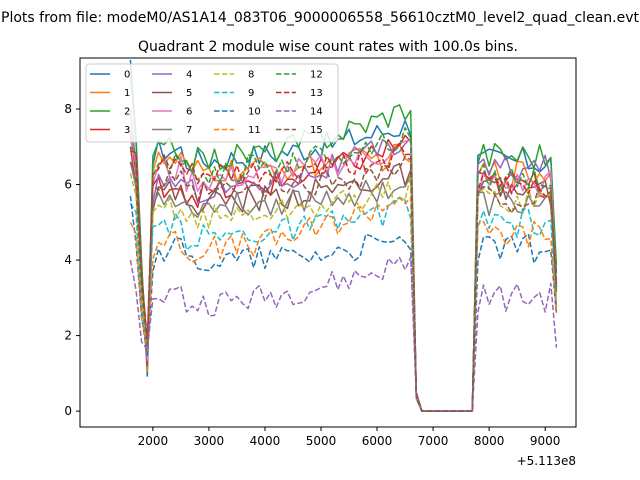  What do you see at coordinates (316, 130) in the screenshot?
I see `legend-label: 15` at bounding box center [316, 130].